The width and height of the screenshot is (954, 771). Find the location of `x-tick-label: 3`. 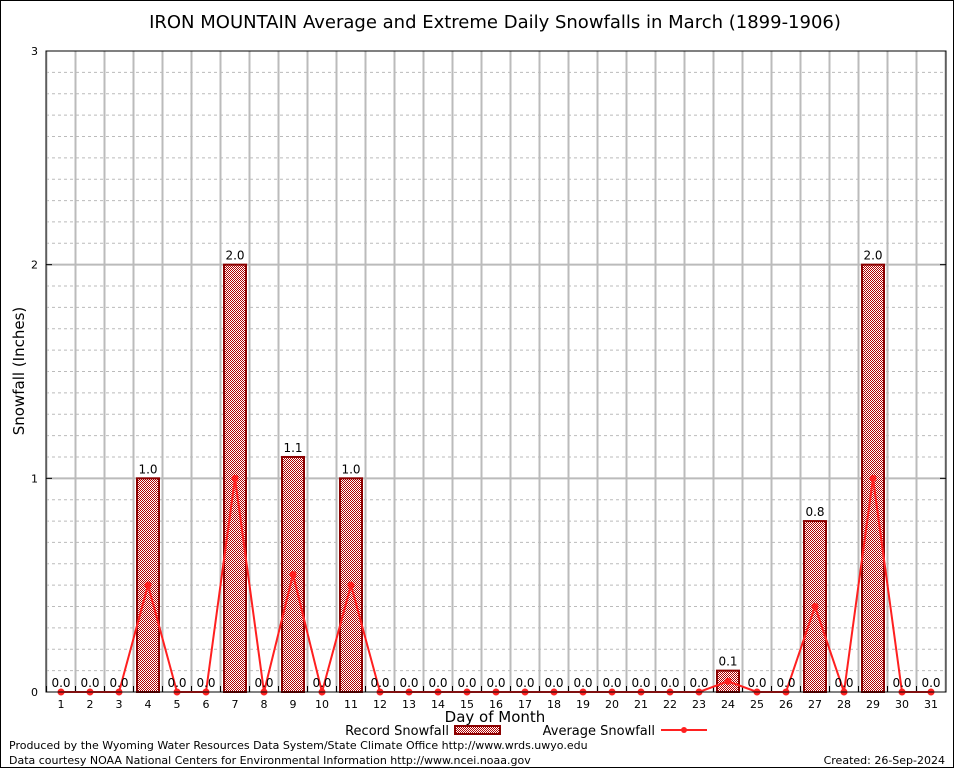

x-tick-label: 3 is located at coordinates (119, 704).